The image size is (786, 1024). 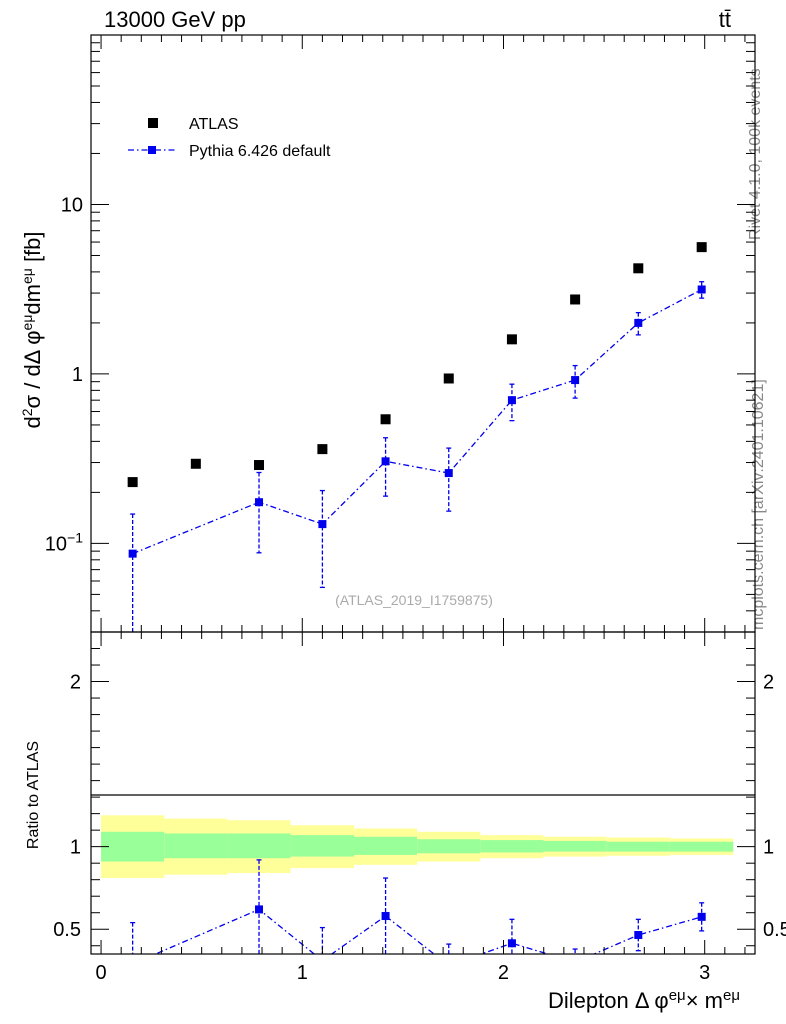 What do you see at coordinates (725, 19) in the screenshot?
I see `process-label: tt̄` at bounding box center [725, 19].